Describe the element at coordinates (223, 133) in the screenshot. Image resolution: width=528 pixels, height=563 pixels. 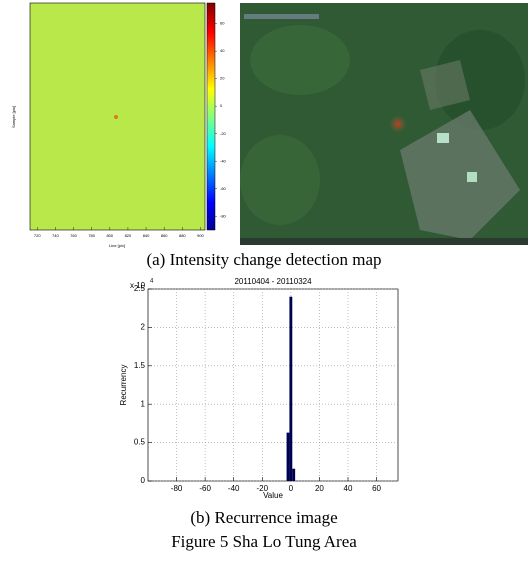
I see `colorbar-tick-label: -20` at that location.